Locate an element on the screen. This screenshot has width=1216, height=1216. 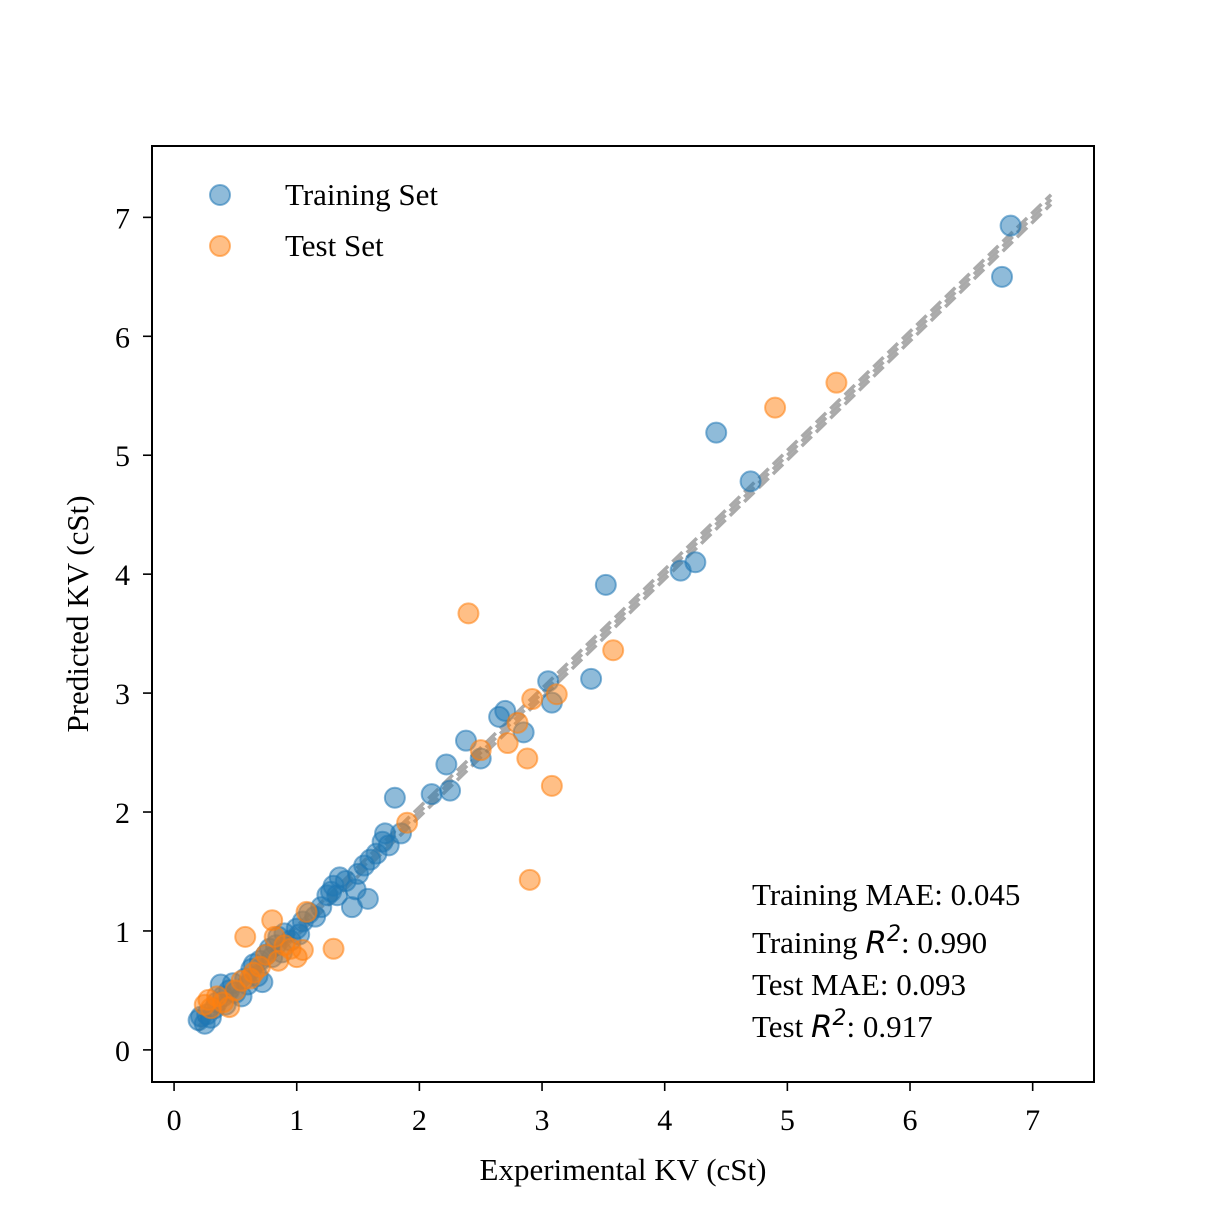
y-tick-label: 4 is located at coordinates (122, 575).